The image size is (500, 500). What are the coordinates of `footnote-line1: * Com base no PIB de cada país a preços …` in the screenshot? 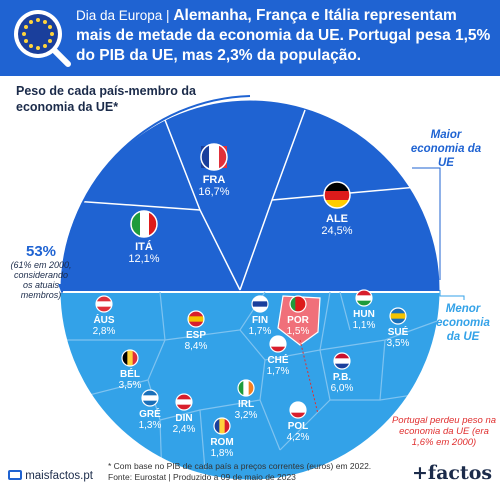 It's located at (240, 466).